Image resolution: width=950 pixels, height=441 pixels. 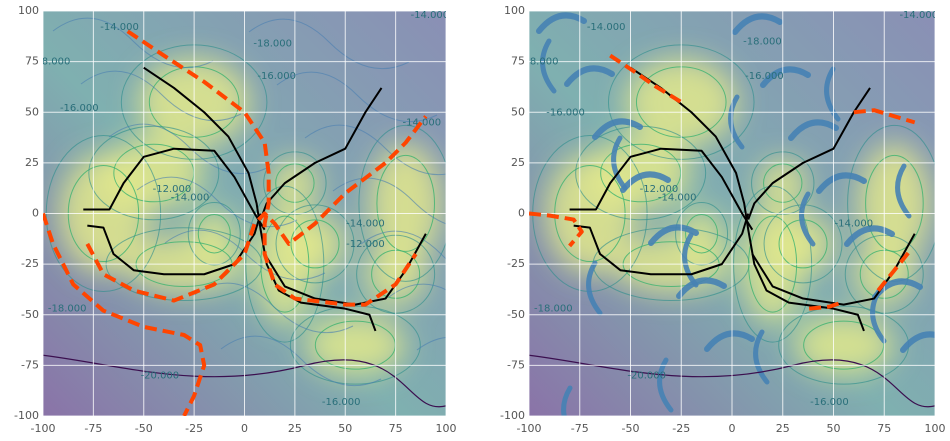 I want to click on y-tick-label: 50, so click(x=518, y=111).